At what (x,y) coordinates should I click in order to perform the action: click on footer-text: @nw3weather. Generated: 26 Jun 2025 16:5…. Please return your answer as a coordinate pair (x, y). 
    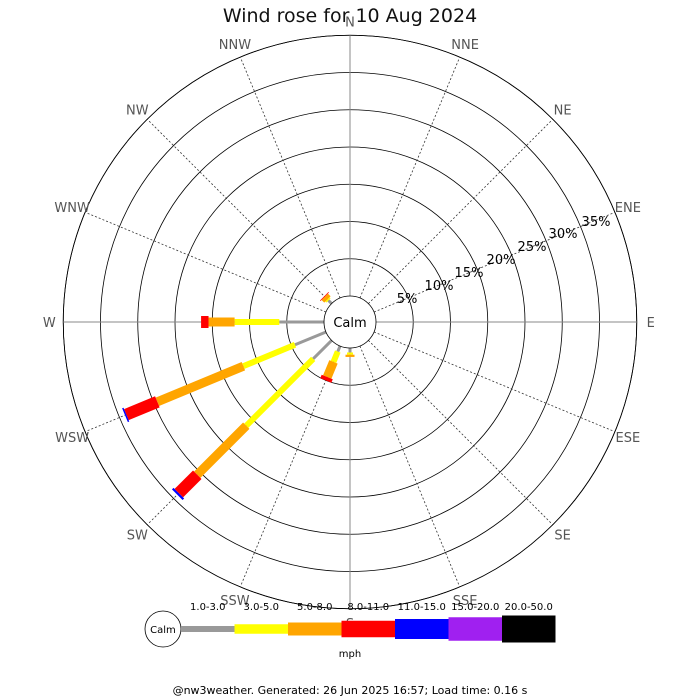
    Looking at the image, I should click on (350, 690).